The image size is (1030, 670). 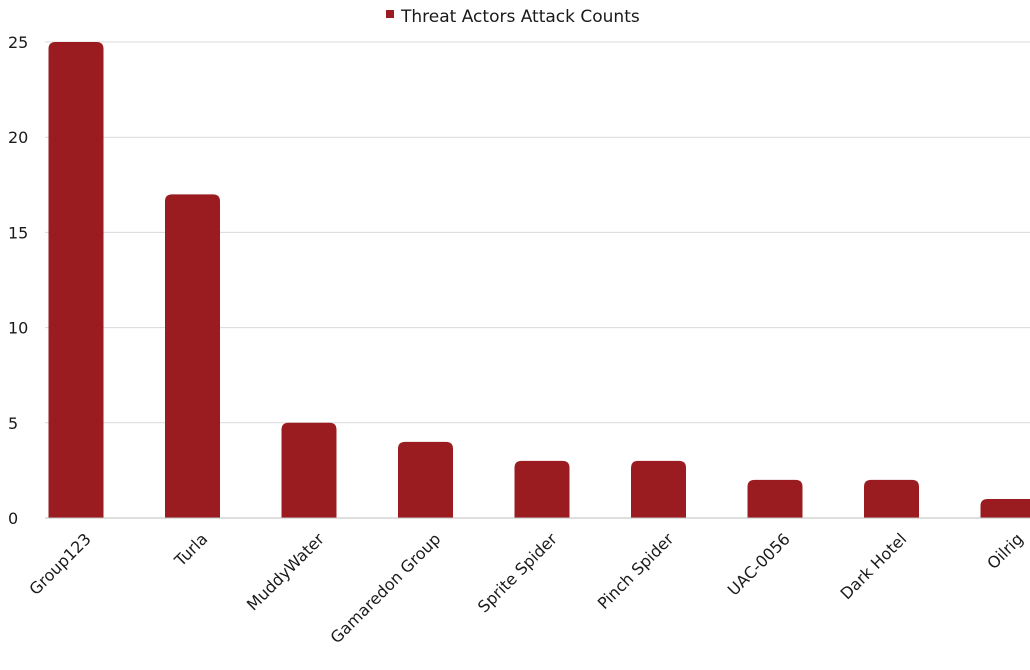 What do you see at coordinates (517, 572) in the screenshot?
I see `x-category-label: Sprite Spider` at bounding box center [517, 572].